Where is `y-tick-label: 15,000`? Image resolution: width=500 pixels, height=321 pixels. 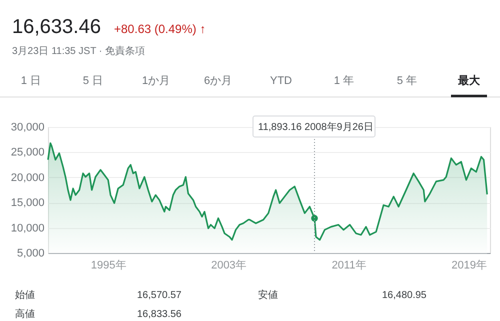 y-tick-label: 15,000 is located at coordinates (27, 203).